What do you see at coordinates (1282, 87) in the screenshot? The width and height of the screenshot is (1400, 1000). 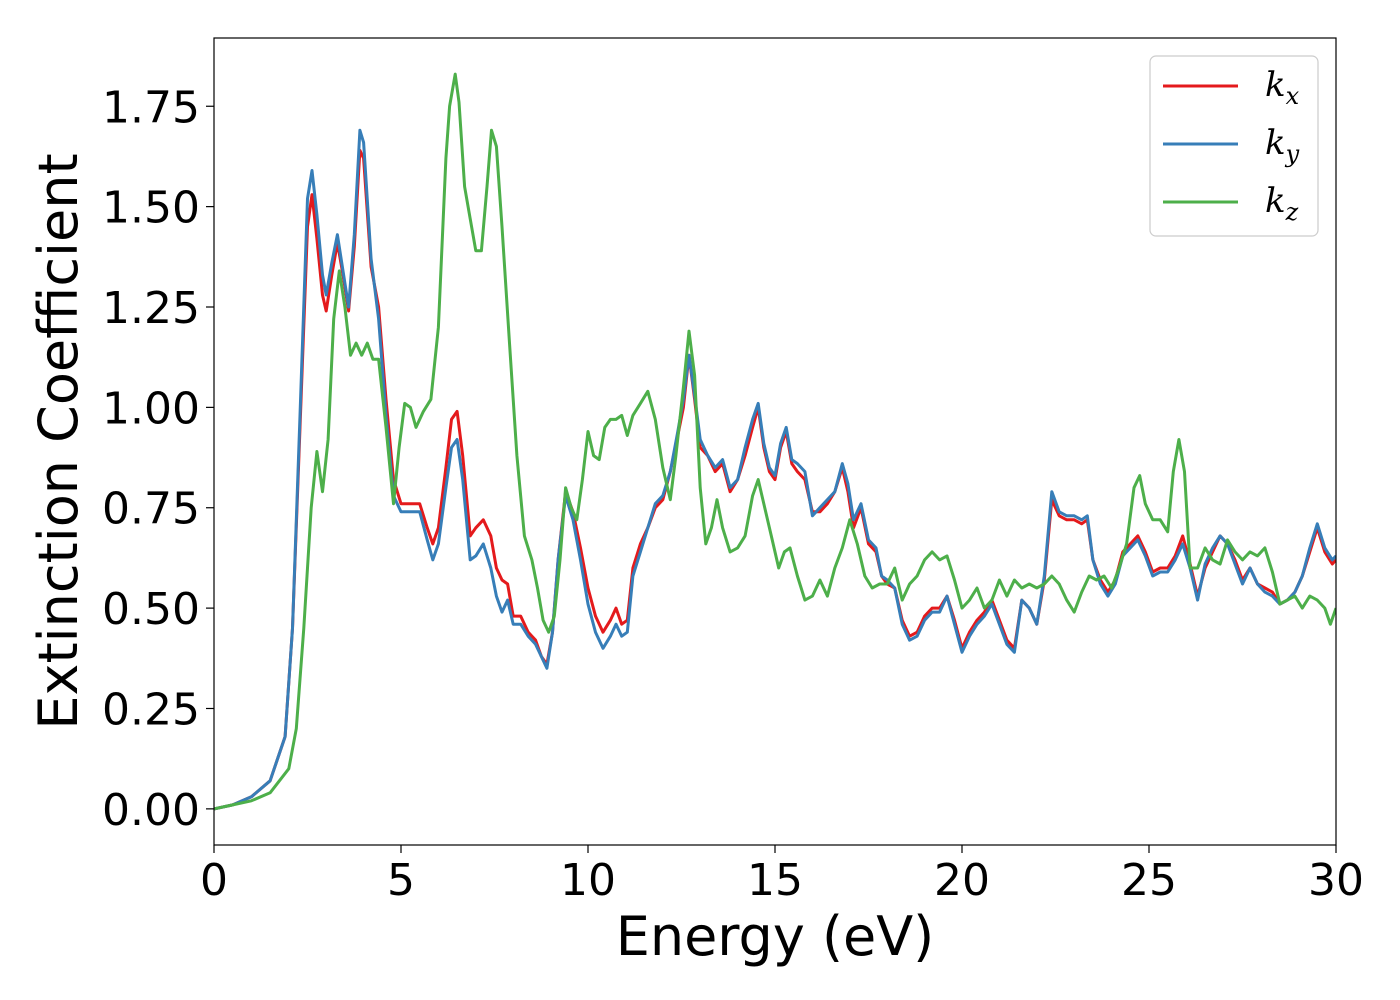 I see `legend-entry-label: kx` at bounding box center [1282, 87].